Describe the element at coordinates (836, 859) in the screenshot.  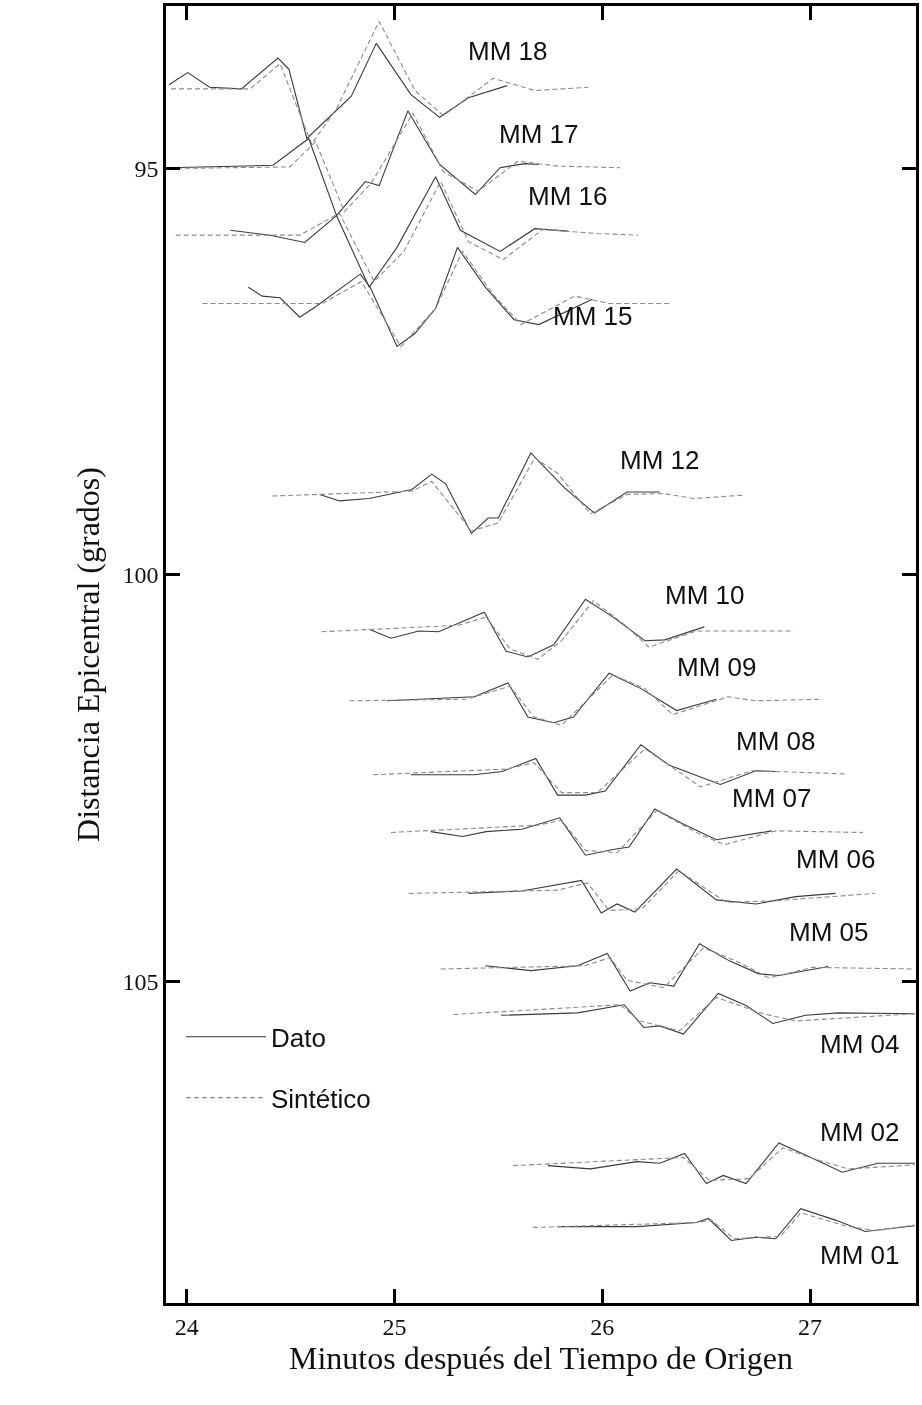
I see `annotation: MM 06` at that location.